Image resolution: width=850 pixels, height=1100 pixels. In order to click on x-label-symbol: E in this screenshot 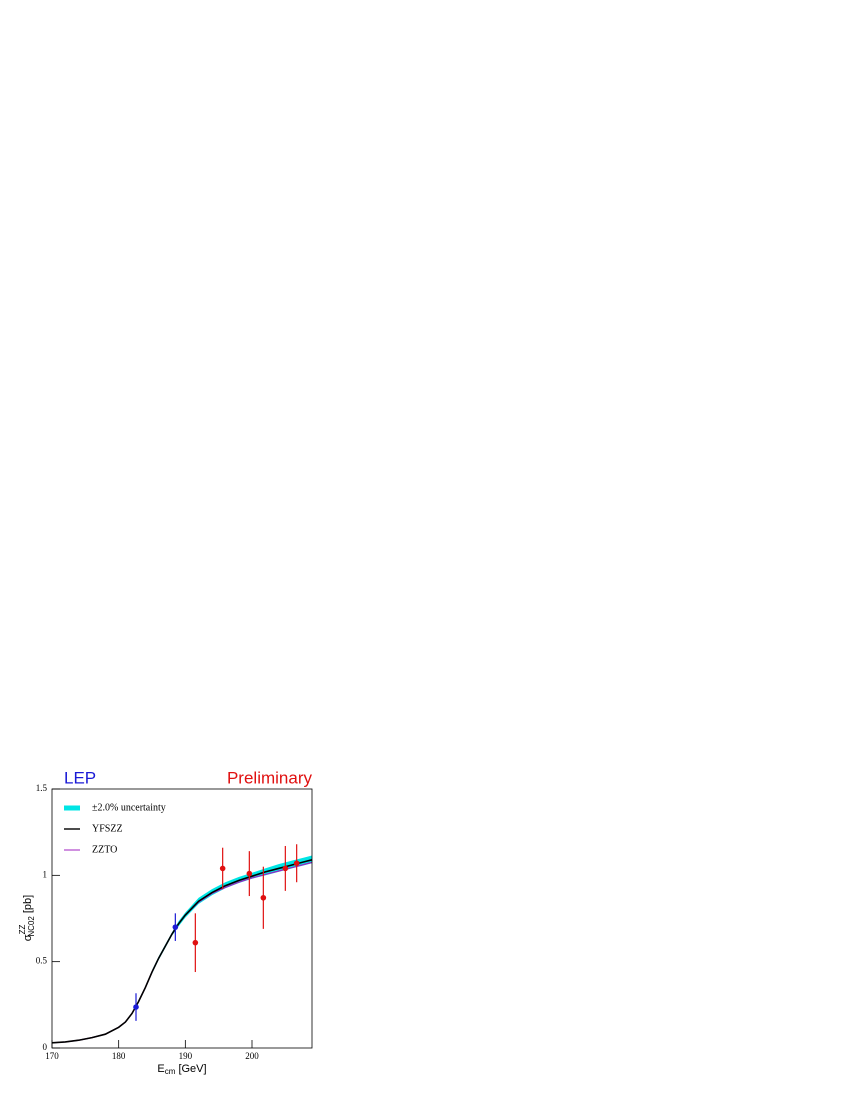, I will do `click(160, 1069)`.